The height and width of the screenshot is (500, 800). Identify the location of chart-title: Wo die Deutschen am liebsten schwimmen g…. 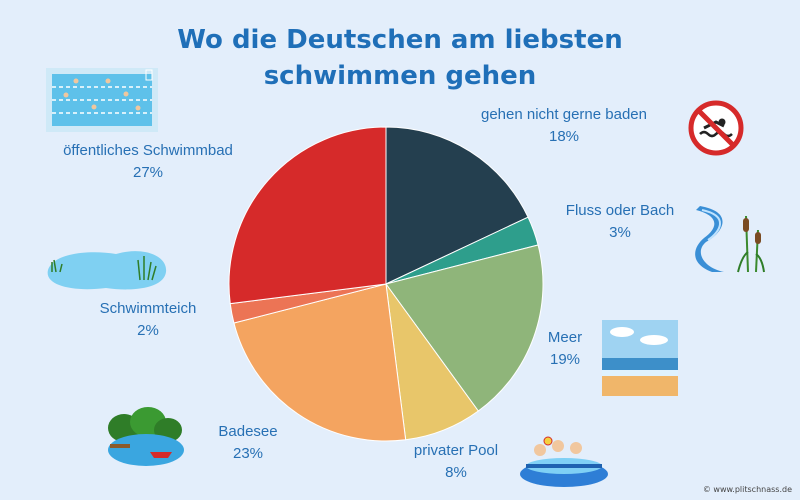
(400, 58).